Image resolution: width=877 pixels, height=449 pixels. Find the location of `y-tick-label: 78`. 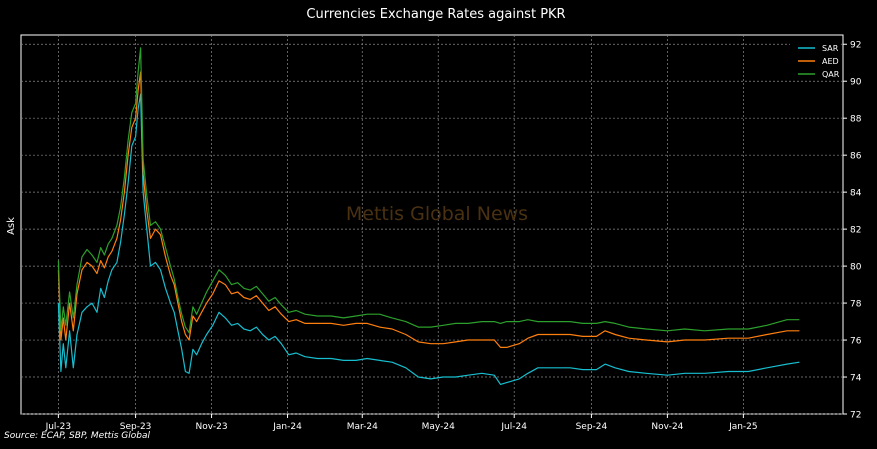

y-tick-label: 78 is located at coordinates (856, 305).